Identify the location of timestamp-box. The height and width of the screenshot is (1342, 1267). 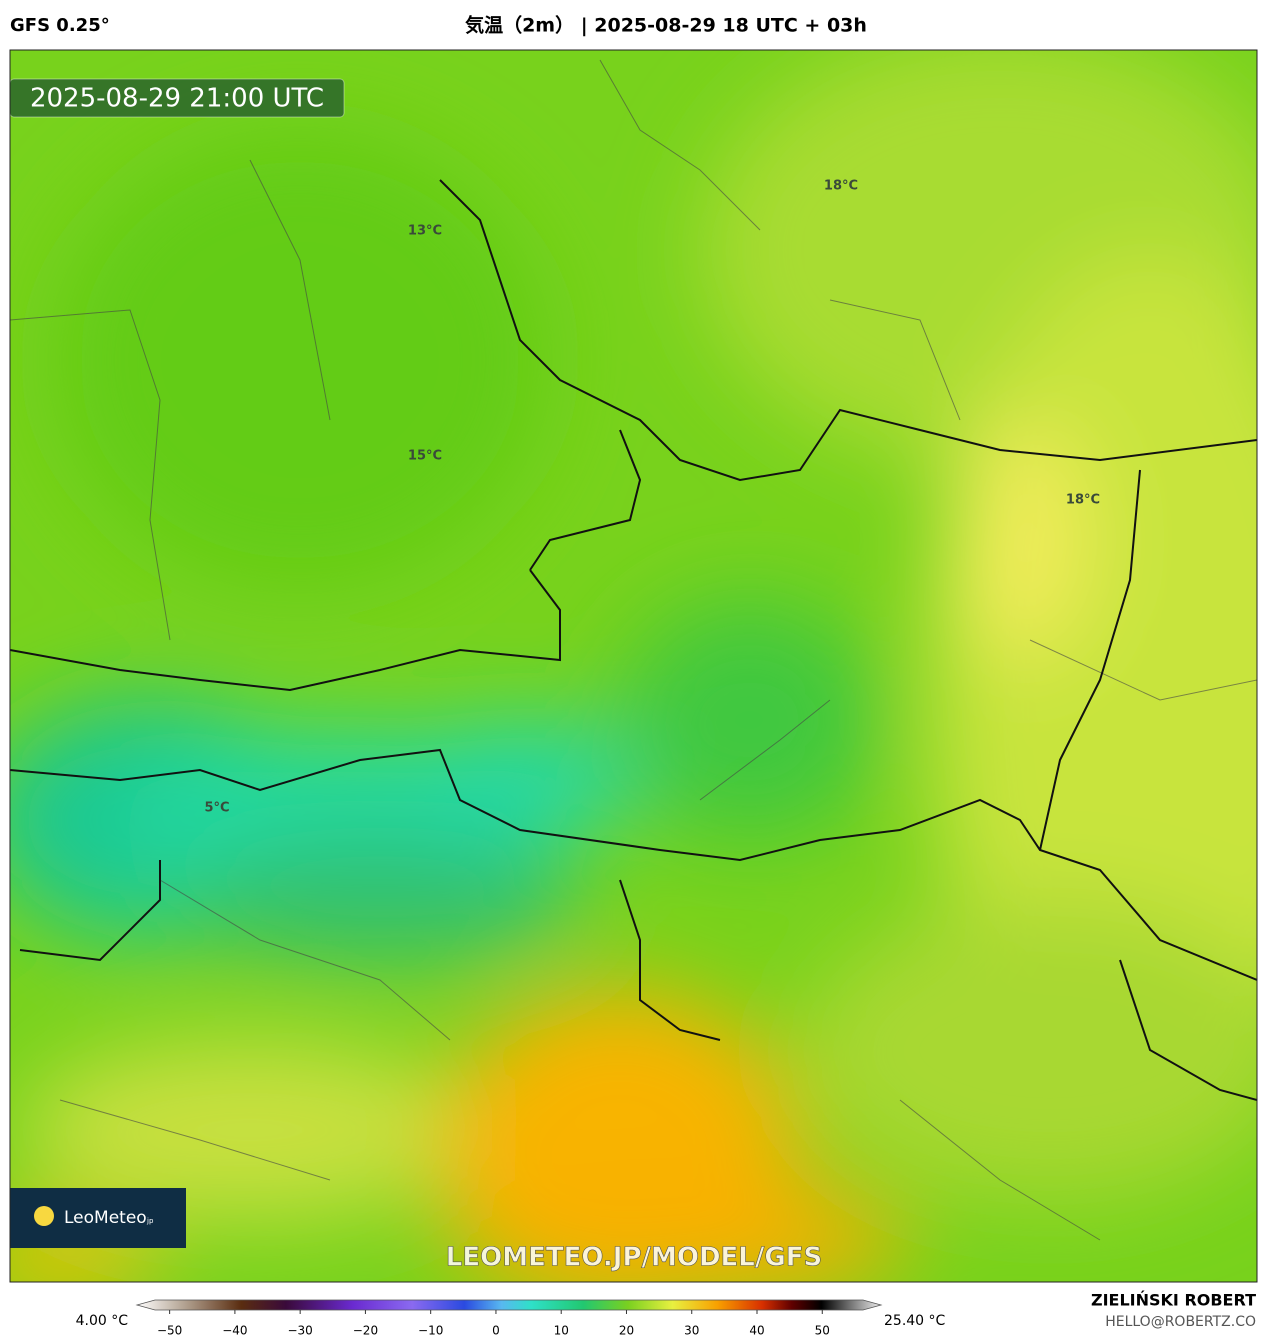
(177, 98).